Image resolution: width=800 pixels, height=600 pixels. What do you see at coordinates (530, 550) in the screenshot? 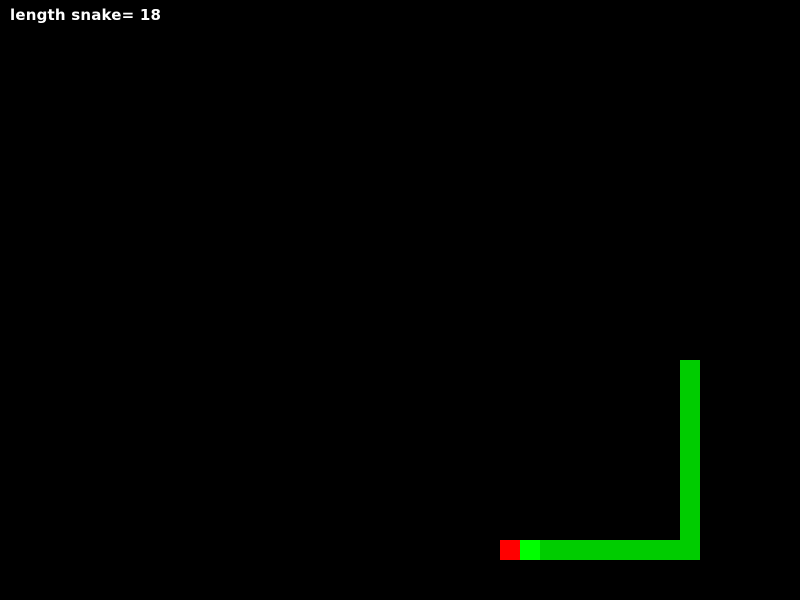
I see `snake-head` at bounding box center [530, 550].